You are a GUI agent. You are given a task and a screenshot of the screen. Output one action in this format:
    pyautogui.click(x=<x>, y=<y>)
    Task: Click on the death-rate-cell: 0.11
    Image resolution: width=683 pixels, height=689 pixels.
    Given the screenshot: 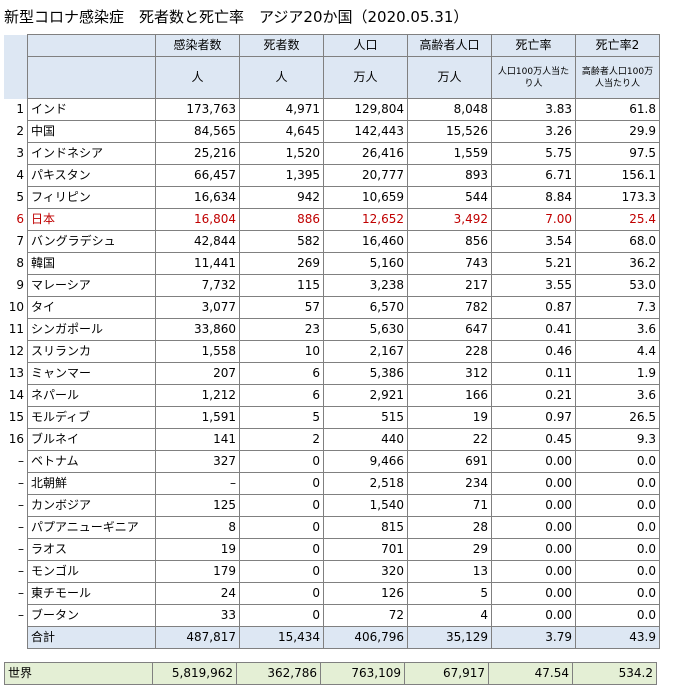 What is the action you would take?
    pyautogui.click(x=533, y=373)
    